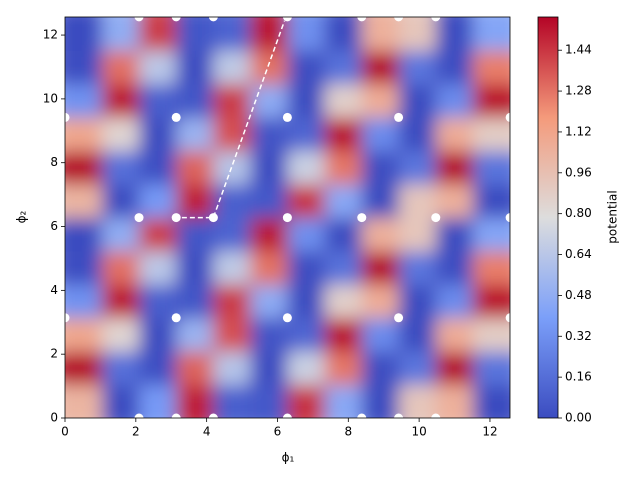 The width and height of the screenshot is (640, 484). I want to click on colorbar-tick-label: 0.80, so click(578, 213).